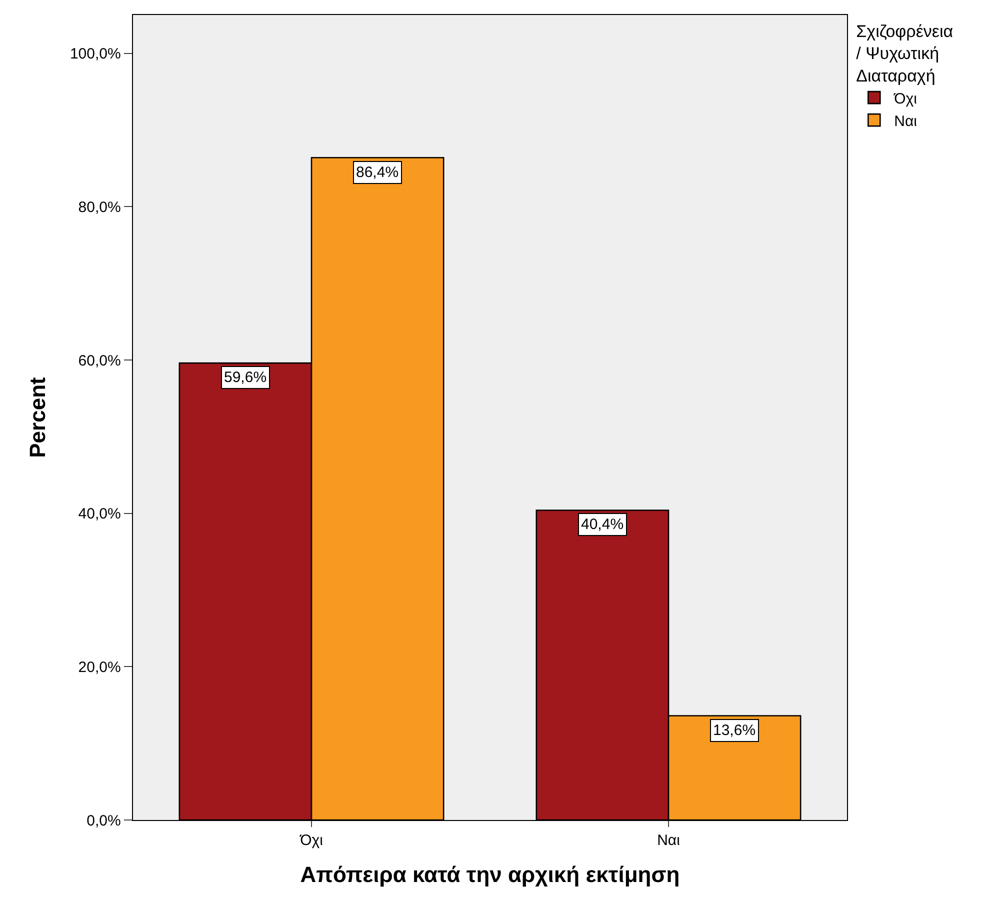  I want to click on y-tick-label: 80,0%, so click(99, 207).